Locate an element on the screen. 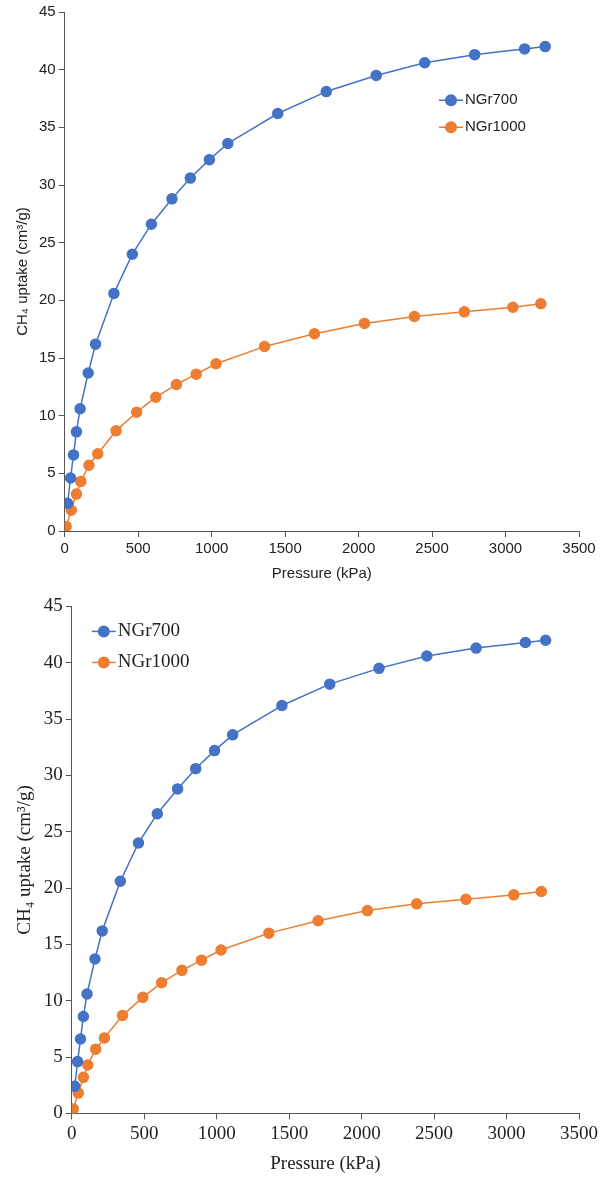  y-tick-label: 45 is located at coordinates (53, 605).